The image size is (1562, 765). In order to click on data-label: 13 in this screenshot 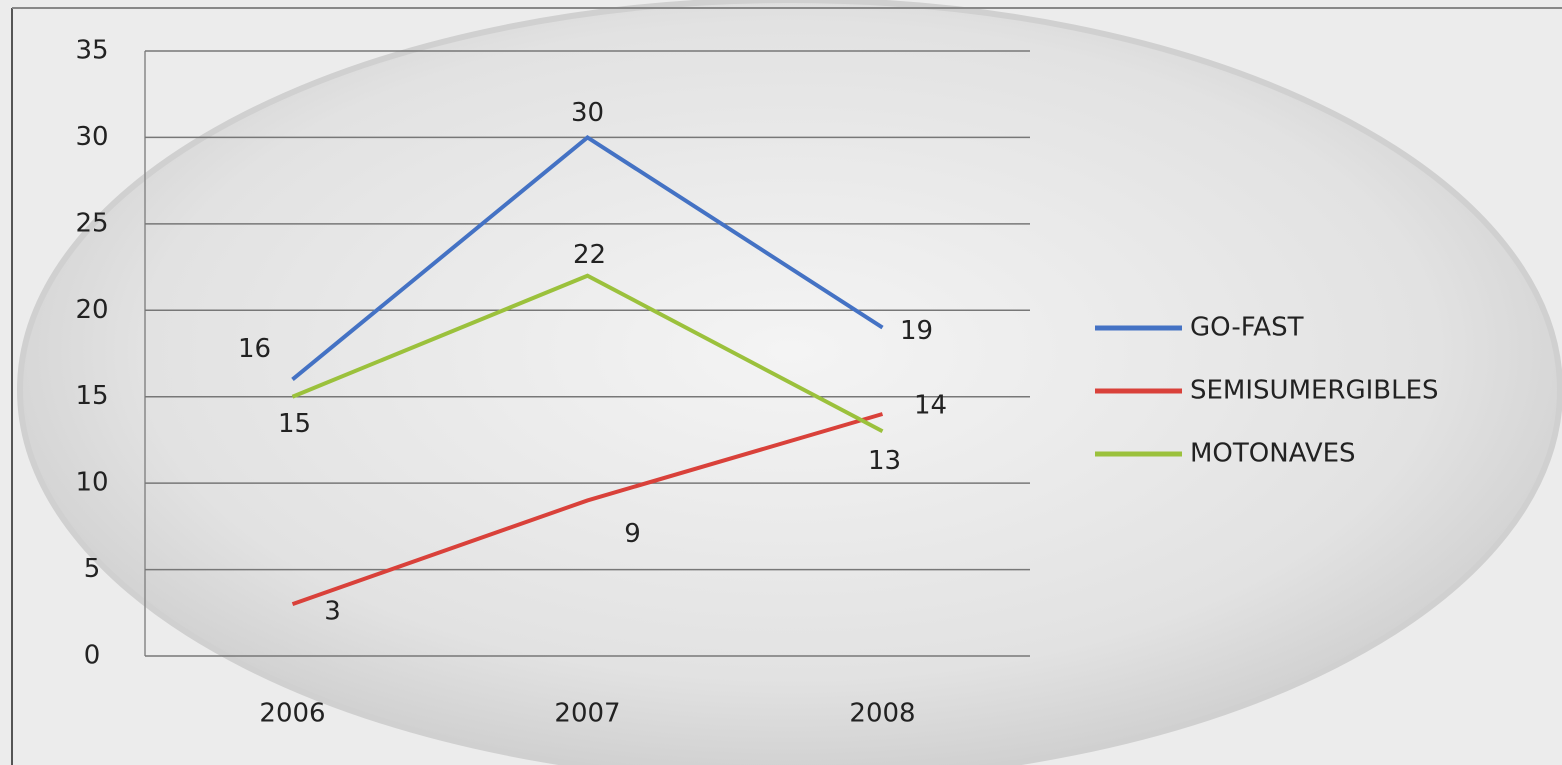, I will do `click(884, 461)`.